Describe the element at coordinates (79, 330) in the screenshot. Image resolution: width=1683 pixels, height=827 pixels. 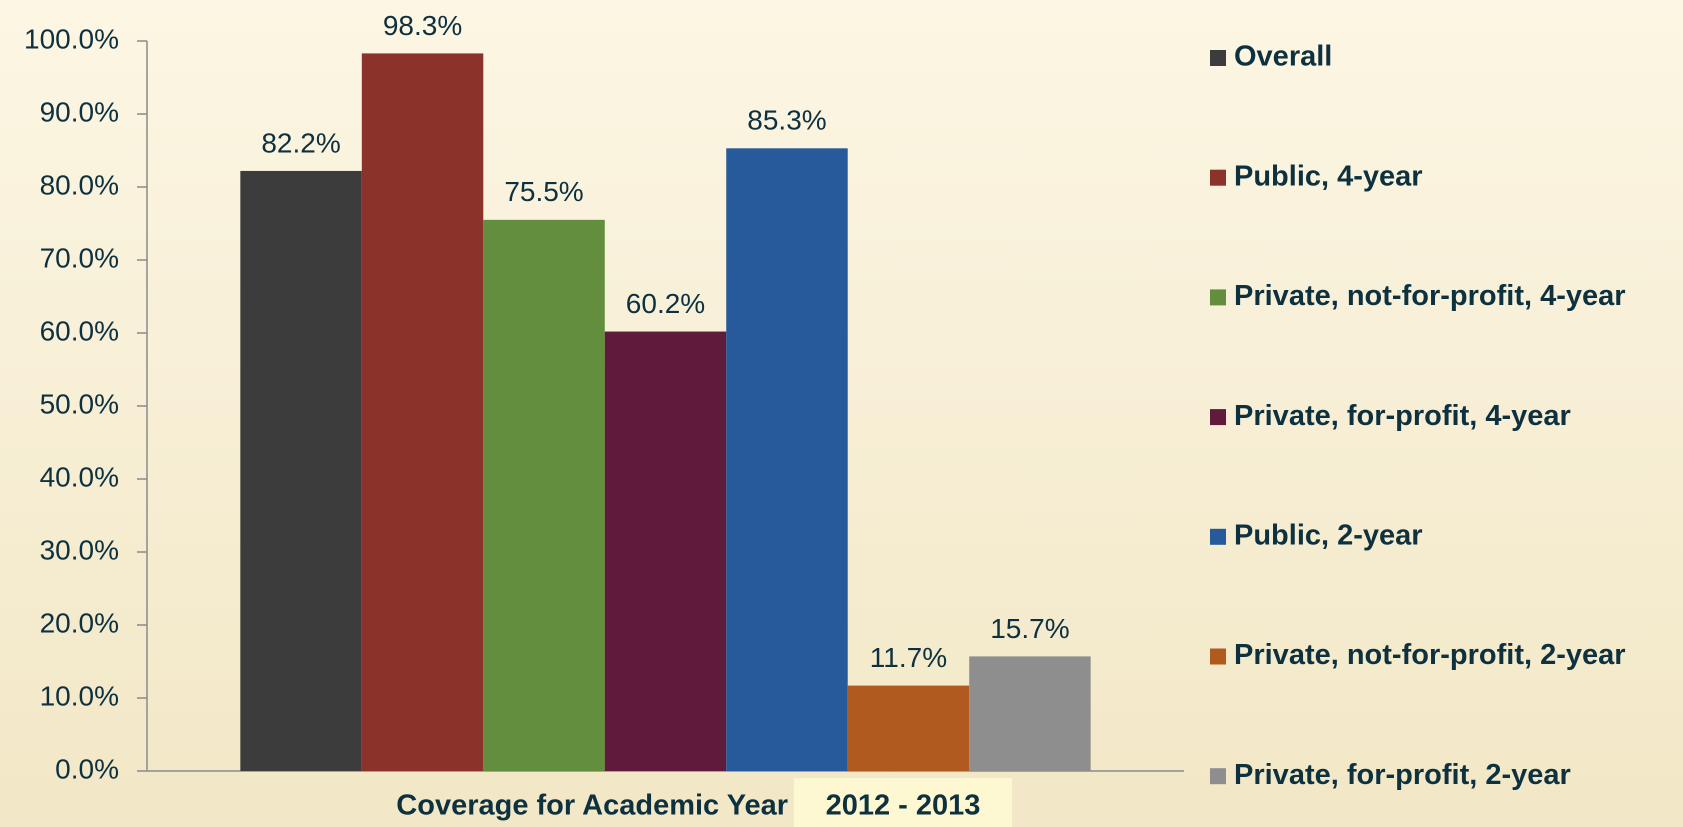
I see `y-tick-label: 60.0%` at that location.